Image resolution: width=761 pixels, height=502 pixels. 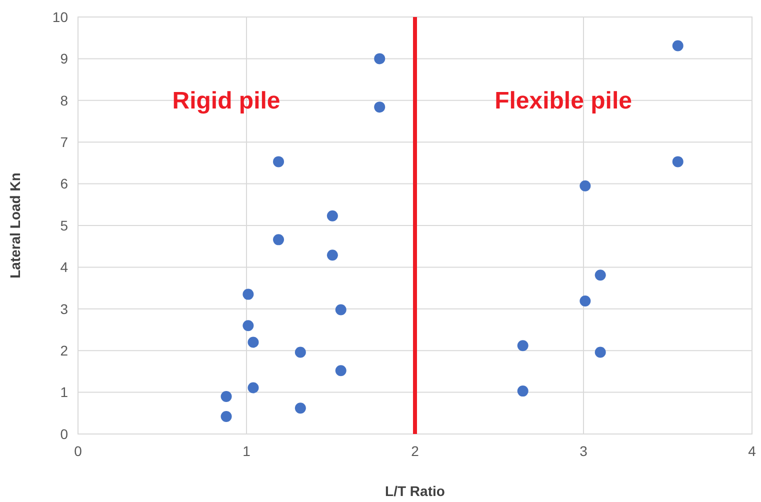 I want to click on annotation: Flexible pile, so click(x=563, y=101).